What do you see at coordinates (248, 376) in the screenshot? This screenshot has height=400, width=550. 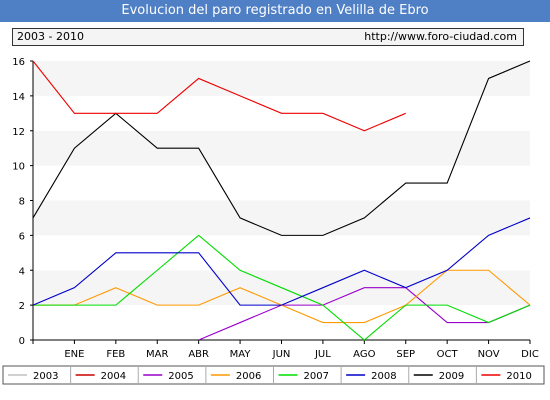 I see `legend-label: 2006` at bounding box center [248, 376].